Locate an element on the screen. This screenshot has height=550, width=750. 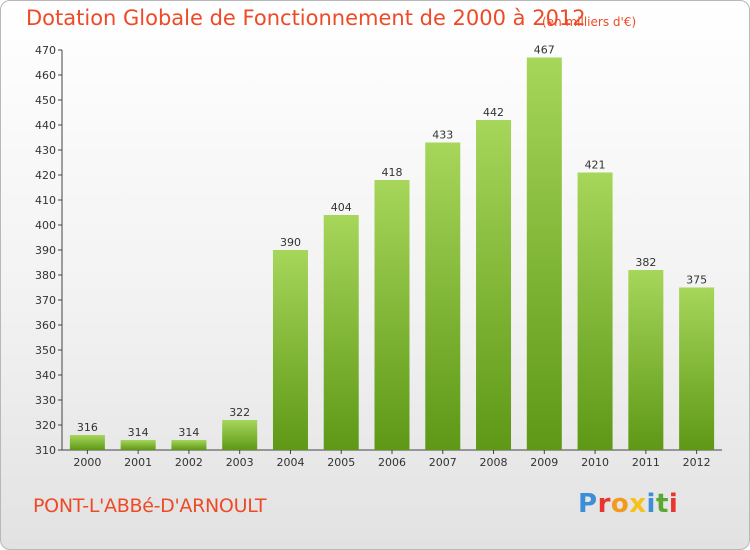
y-tick-label: 420 is located at coordinates (45, 175).